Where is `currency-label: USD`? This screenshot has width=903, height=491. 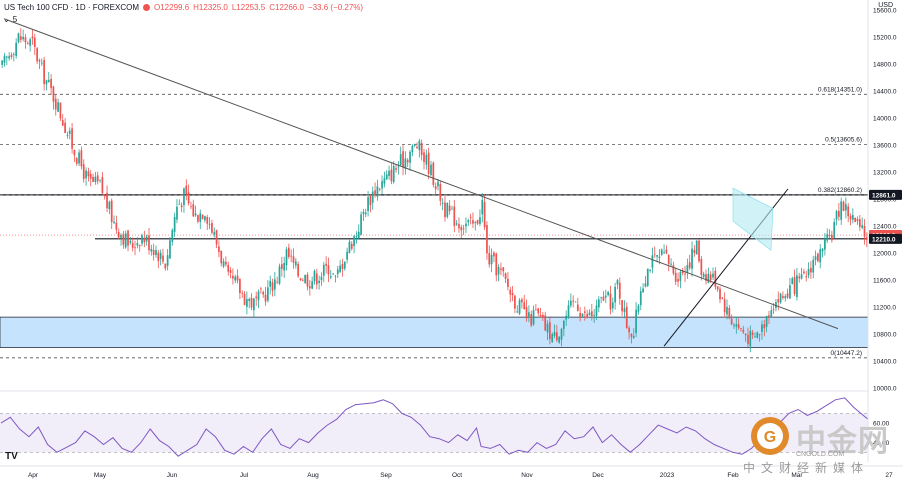 currency-label: USD is located at coordinates (885, 5).